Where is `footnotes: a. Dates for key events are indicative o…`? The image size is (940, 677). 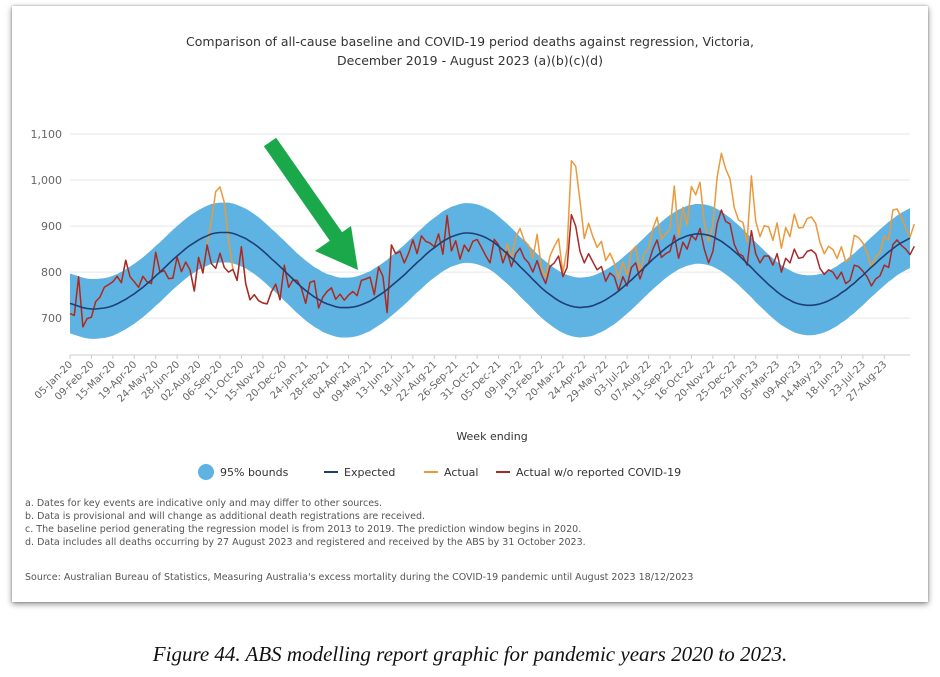
footnotes: a. Dates for key events are indicative o… is located at coordinates (305, 523).